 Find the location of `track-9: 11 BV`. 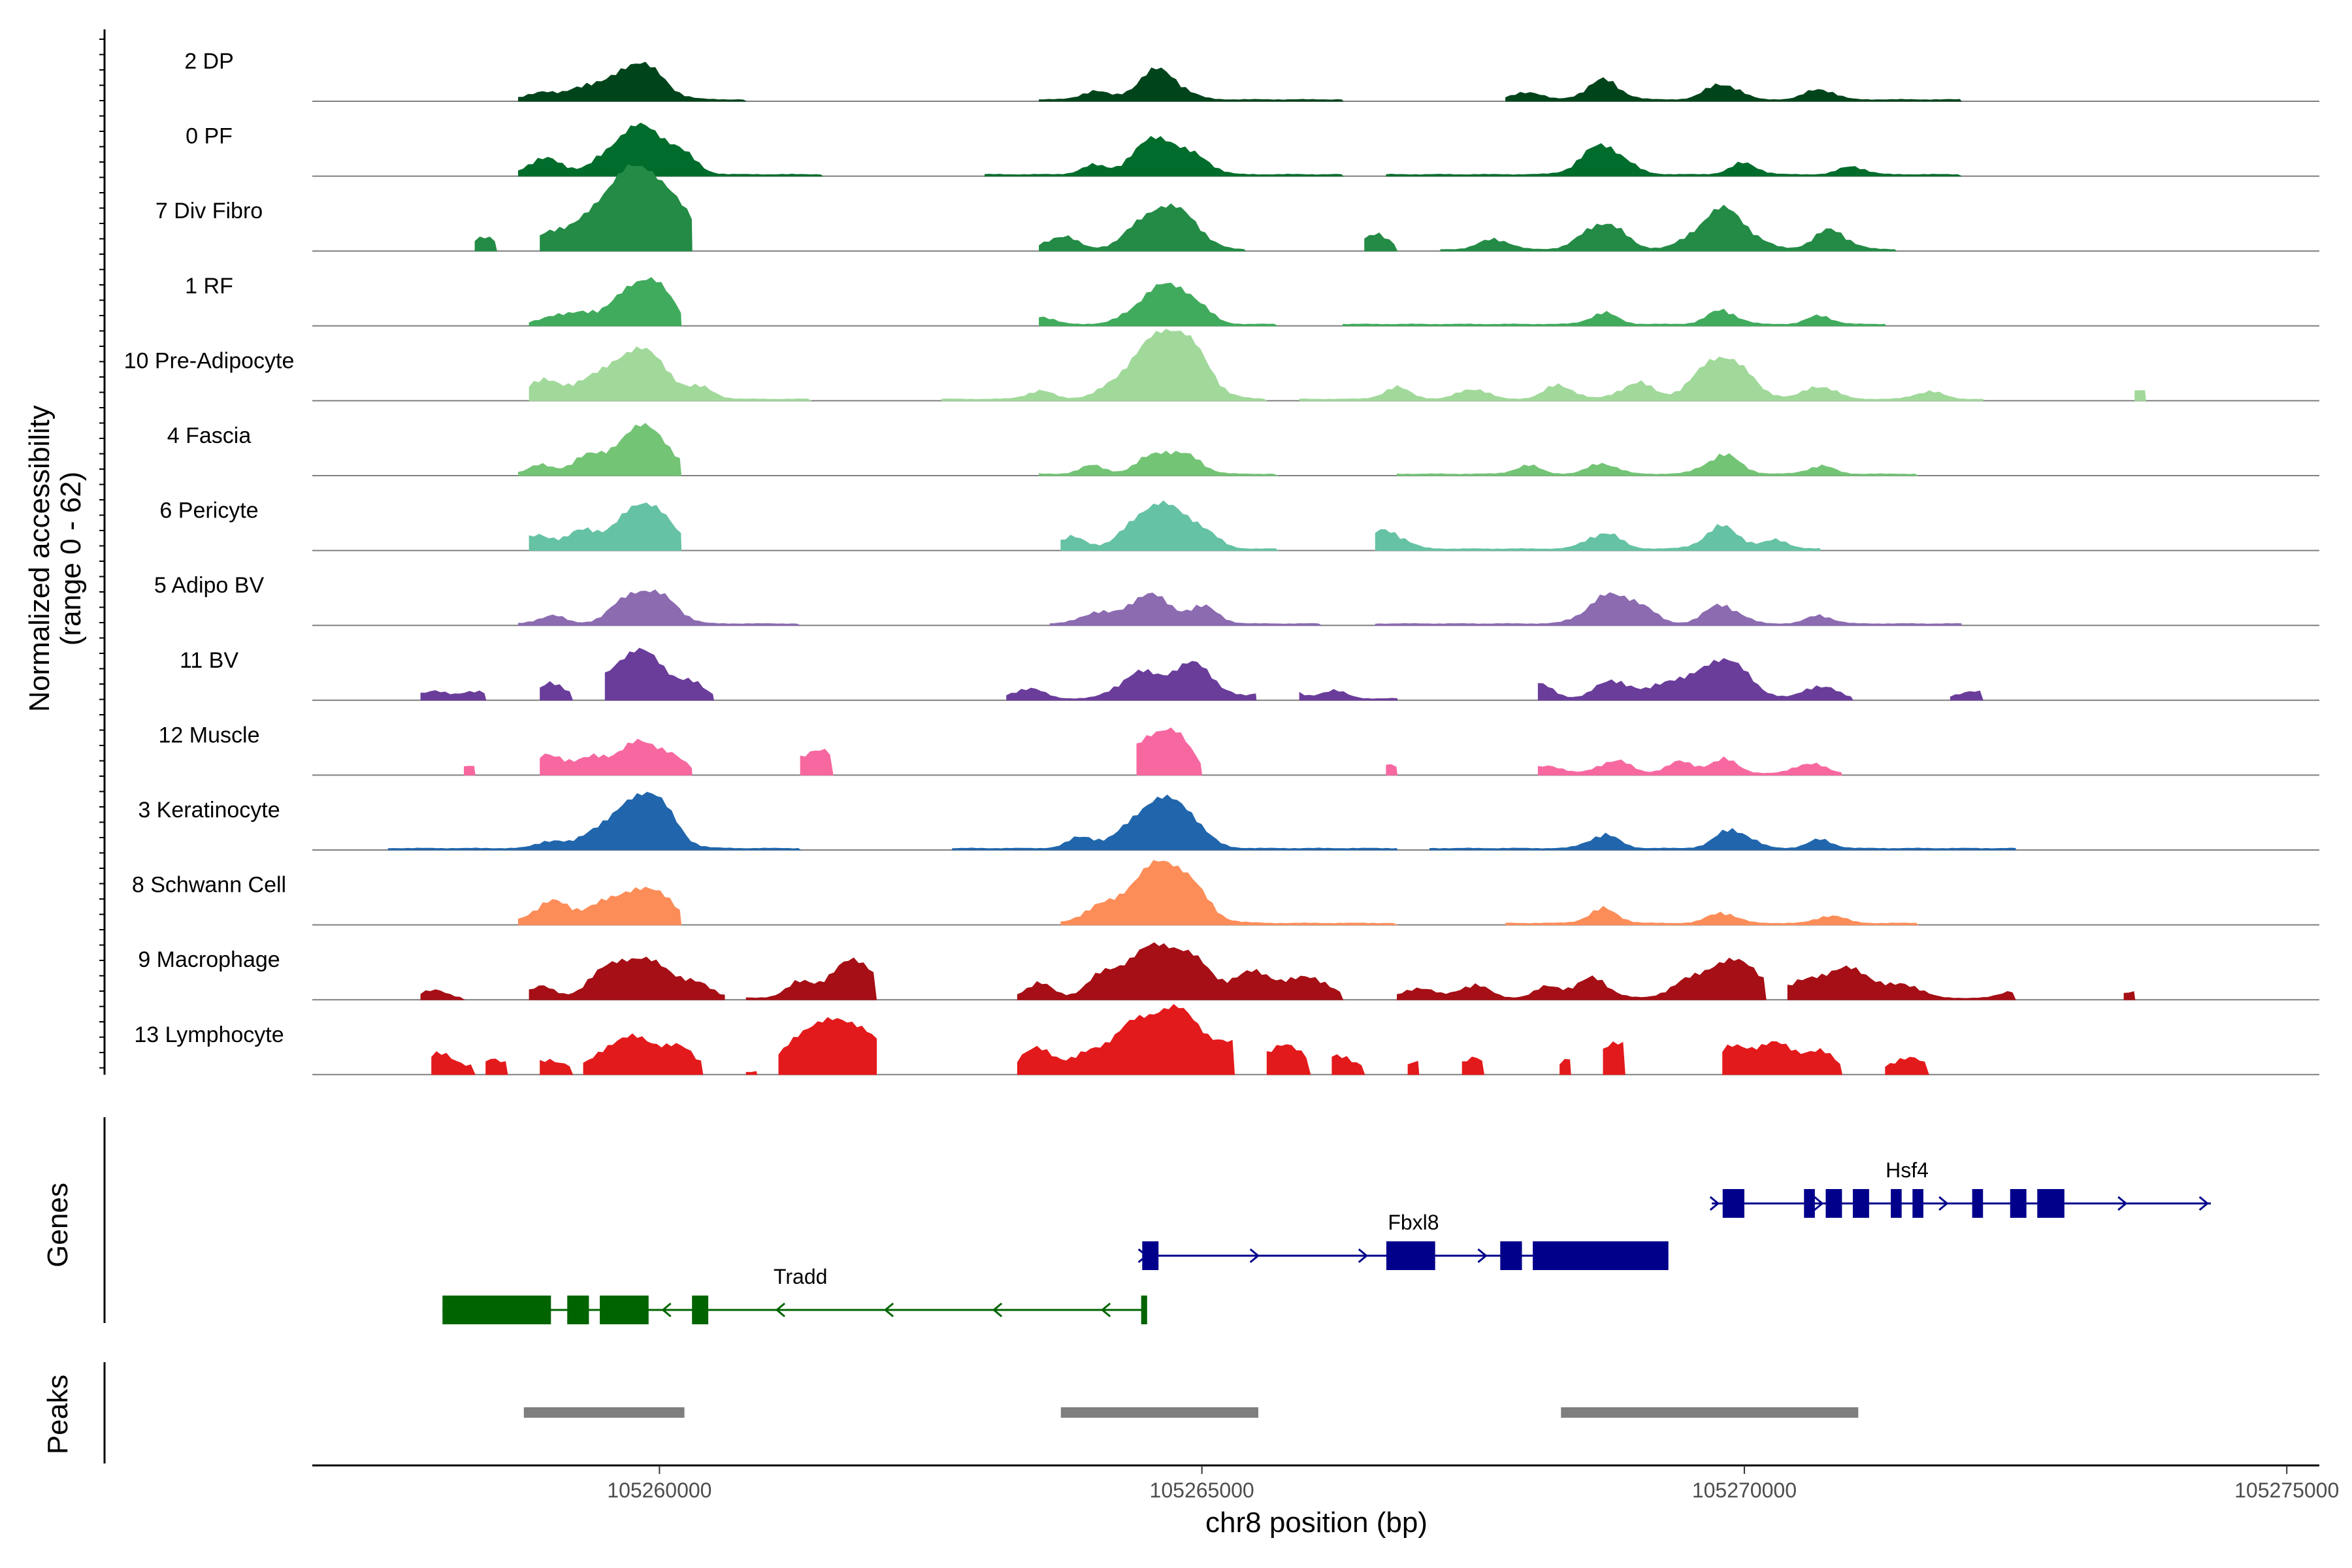

track-9: 11 BV is located at coordinates (1249, 674).